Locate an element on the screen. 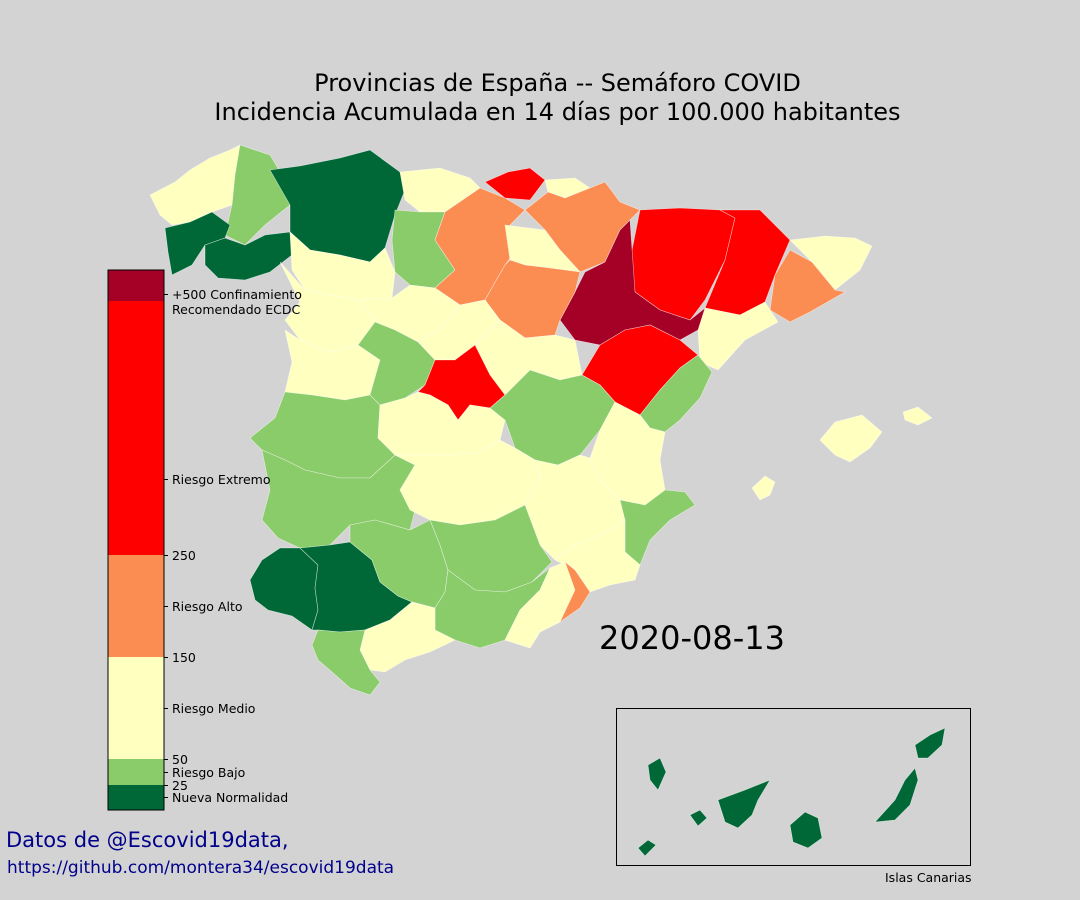 The image size is (1080, 900). colorbar is located at coordinates (136, 540).